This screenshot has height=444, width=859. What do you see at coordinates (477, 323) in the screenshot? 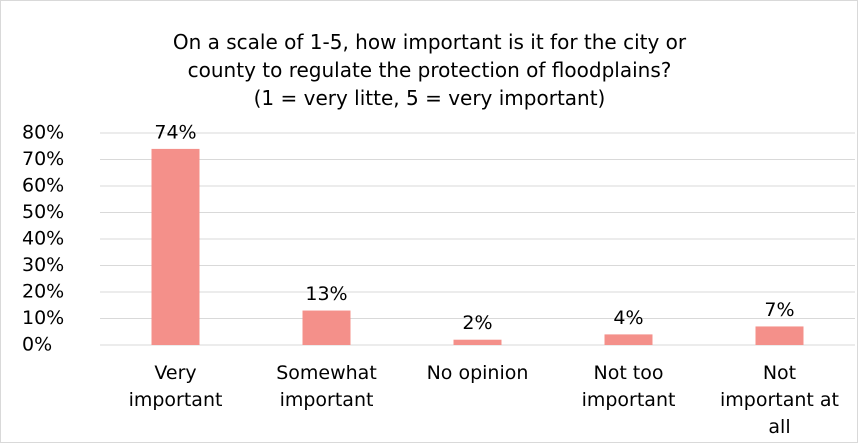
I see `data-label: 2%` at bounding box center [477, 323].